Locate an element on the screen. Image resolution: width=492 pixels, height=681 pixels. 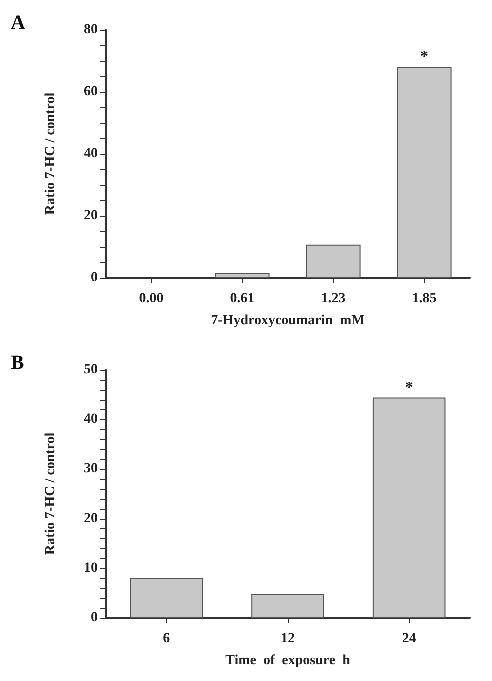
y-tick-label: 10 is located at coordinates (91, 568).